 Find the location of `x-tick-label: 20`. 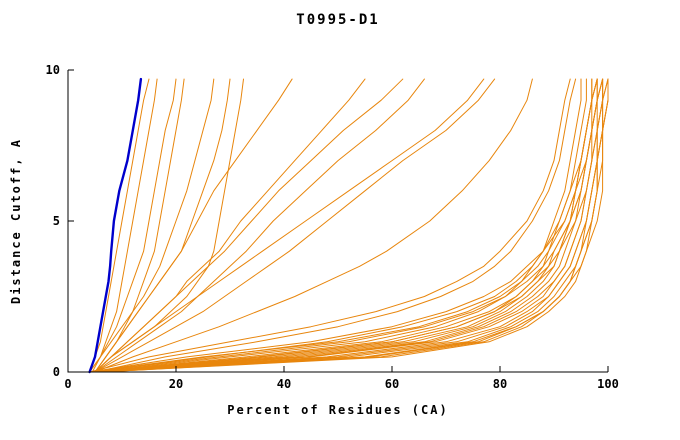

x-tick-label: 20 is located at coordinates (176, 384).